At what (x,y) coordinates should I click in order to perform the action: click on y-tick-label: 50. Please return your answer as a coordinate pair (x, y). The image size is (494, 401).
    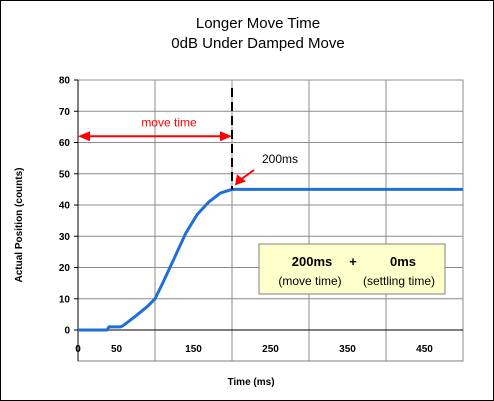
    Looking at the image, I should click on (65, 174).